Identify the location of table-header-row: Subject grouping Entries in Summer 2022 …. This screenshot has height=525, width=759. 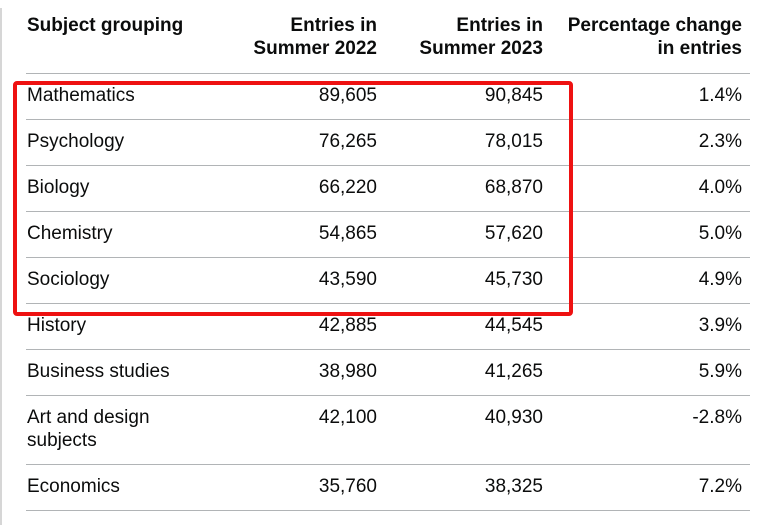
(388, 41).